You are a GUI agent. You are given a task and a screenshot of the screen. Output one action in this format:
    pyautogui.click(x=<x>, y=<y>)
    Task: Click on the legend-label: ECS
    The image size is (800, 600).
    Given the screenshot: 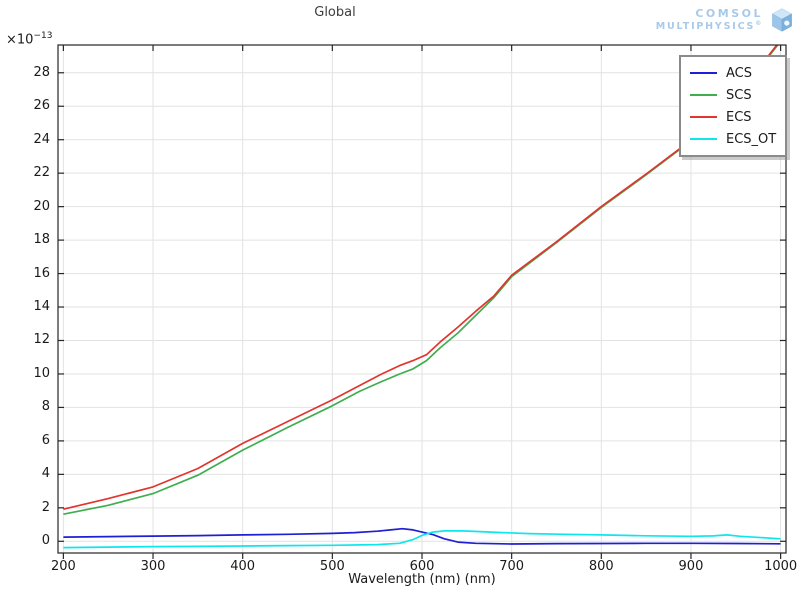 What is the action you would take?
    pyautogui.click(x=739, y=117)
    